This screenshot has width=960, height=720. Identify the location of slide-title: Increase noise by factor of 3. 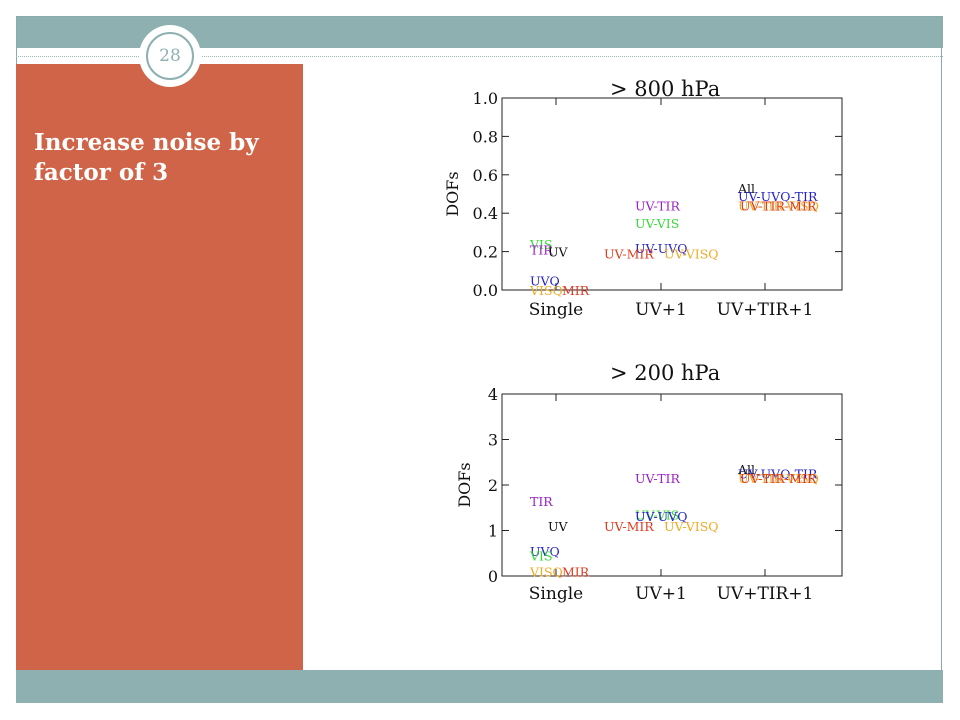
(146, 157).